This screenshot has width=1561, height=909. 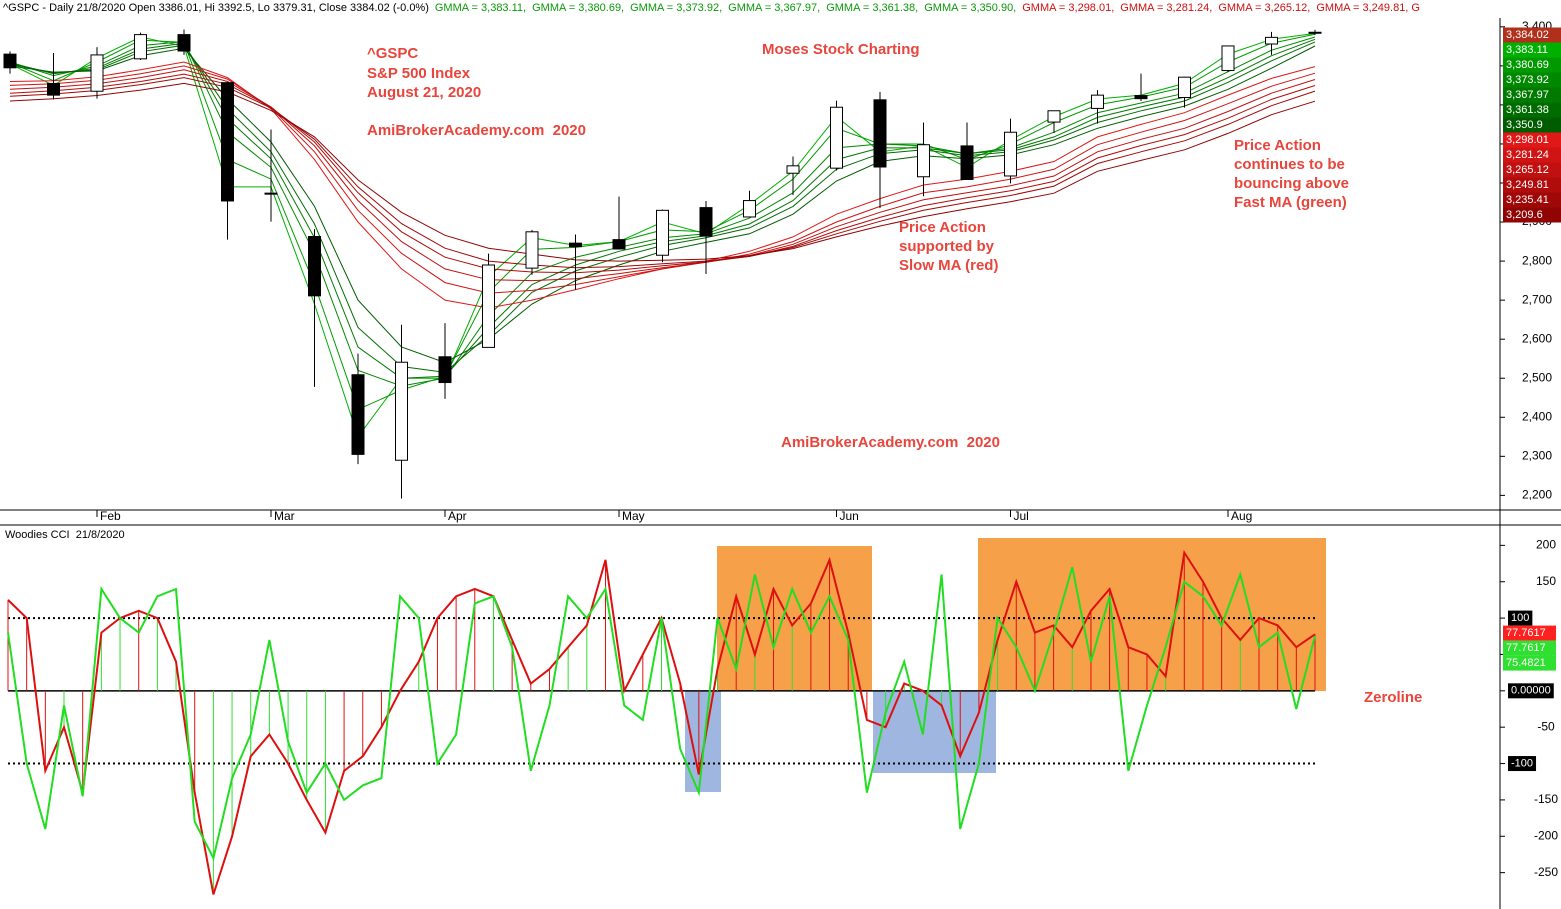 I want to click on x-tick-label: Aug, so click(x=1241, y=516).